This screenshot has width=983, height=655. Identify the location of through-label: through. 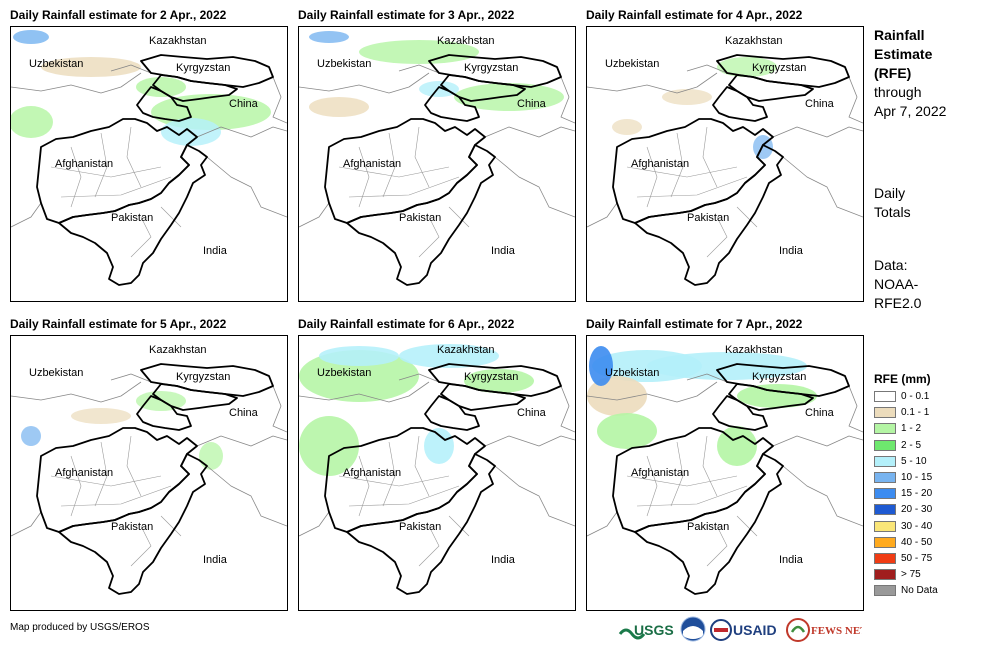
(898, 92).